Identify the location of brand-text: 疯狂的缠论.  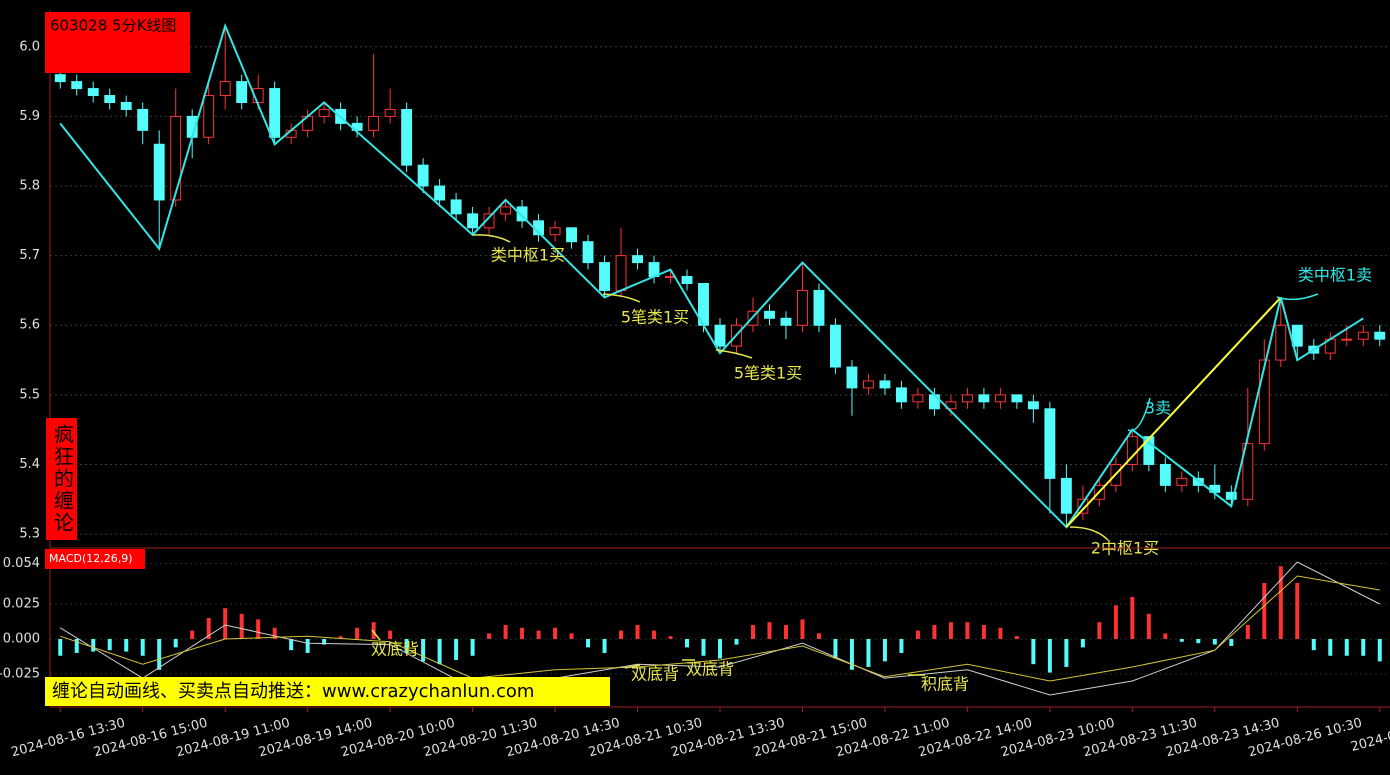
(63, 479).